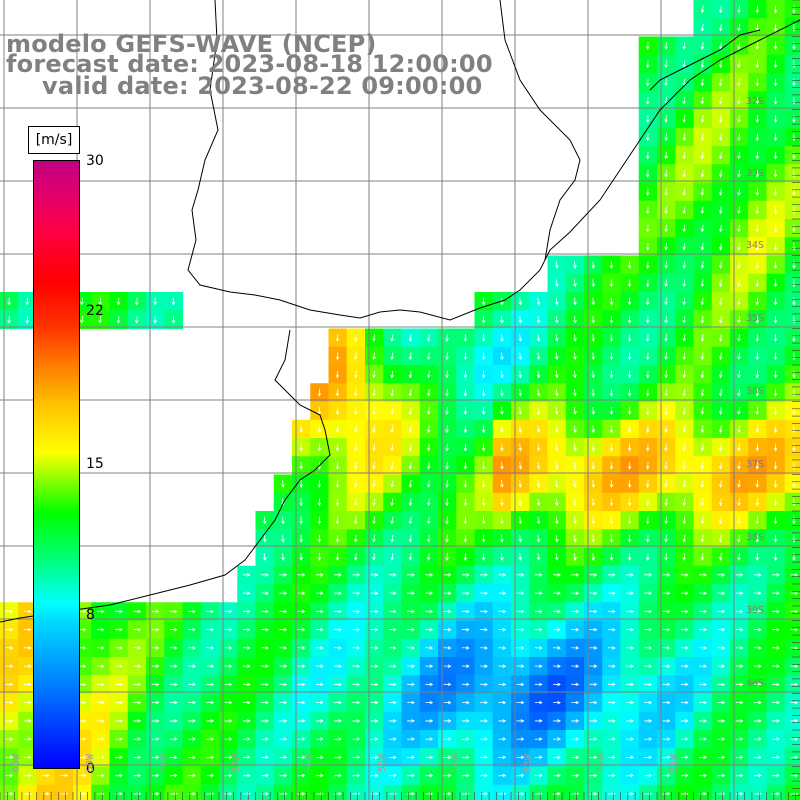  What do you see at coordinates (540, 130) in the screenshot?
I see `coastline-uruguay-interior` at bounding box center [540, 130].